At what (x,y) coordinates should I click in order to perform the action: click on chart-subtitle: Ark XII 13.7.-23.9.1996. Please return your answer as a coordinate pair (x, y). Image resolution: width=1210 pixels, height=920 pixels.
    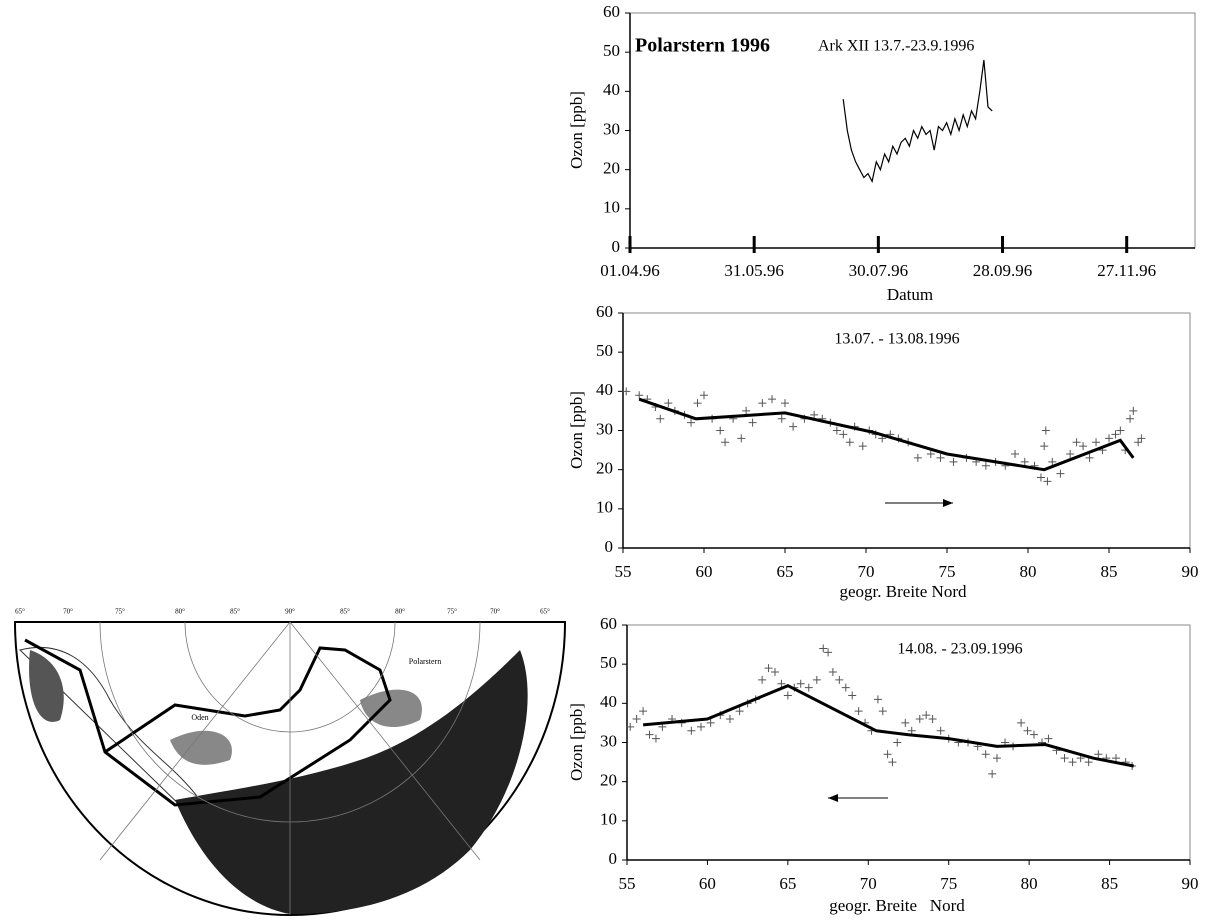
    Looking at the image, I should click on (896, 46).